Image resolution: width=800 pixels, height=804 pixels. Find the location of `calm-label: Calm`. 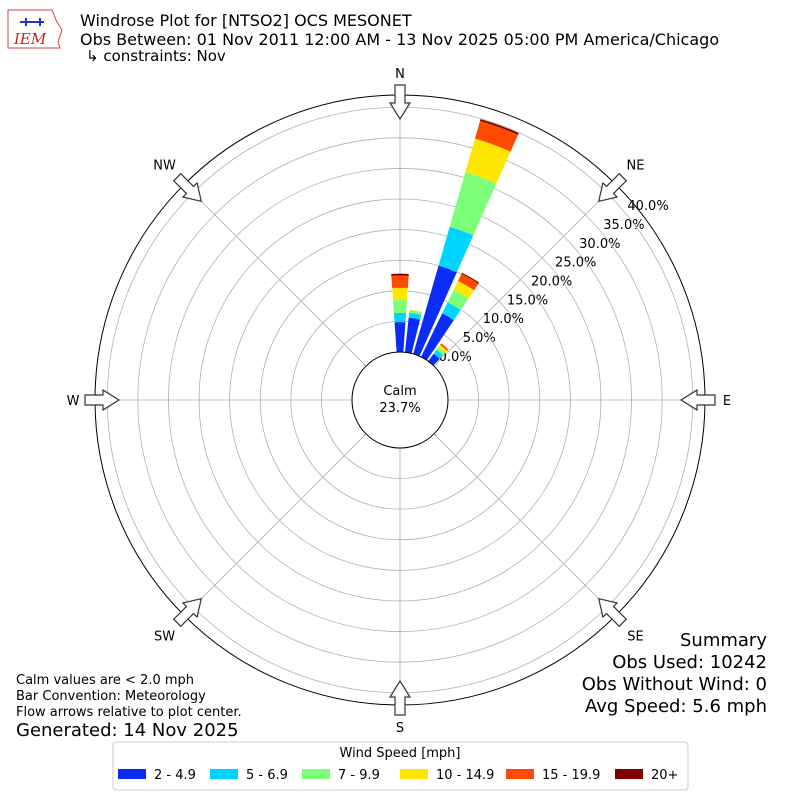

calm-label: Calm is located at coordinates (399, 391).